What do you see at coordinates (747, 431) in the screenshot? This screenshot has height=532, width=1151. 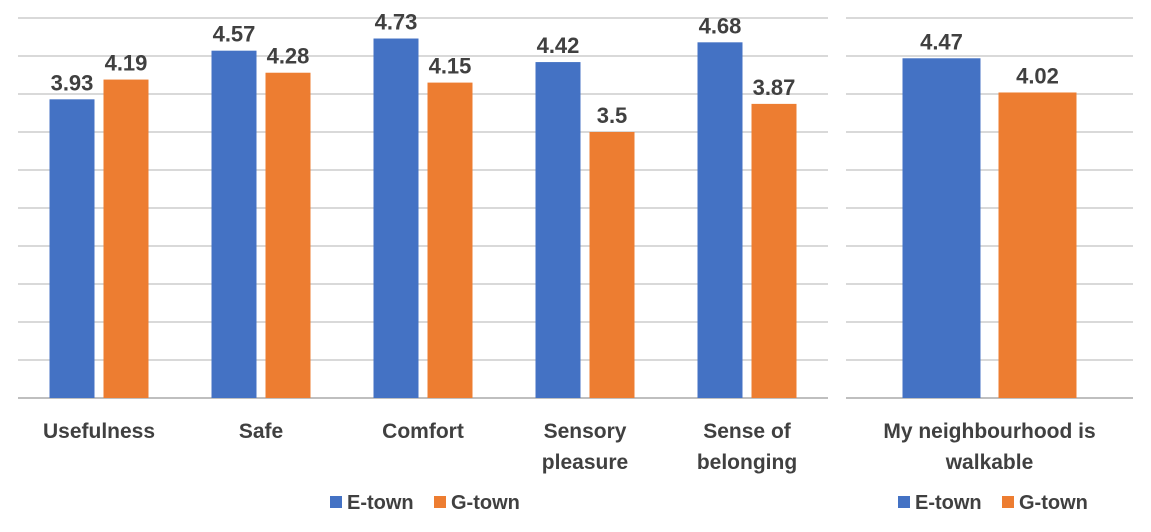 I see `category-label: Sense of` at bounding box center [747, 431].